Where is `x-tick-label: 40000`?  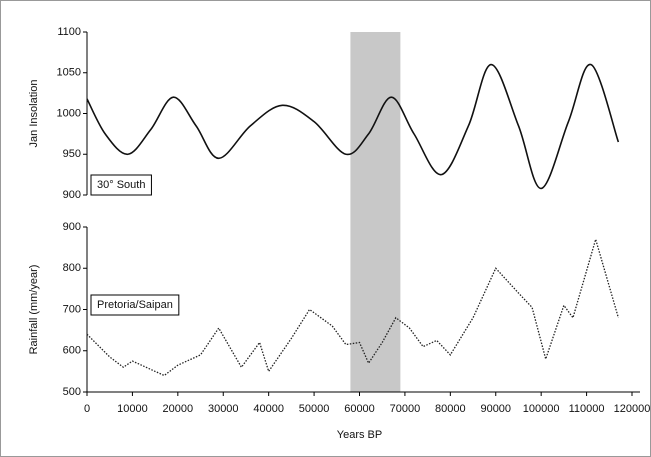
x-tick-label: 40000 is located at coordinates (268, 409).